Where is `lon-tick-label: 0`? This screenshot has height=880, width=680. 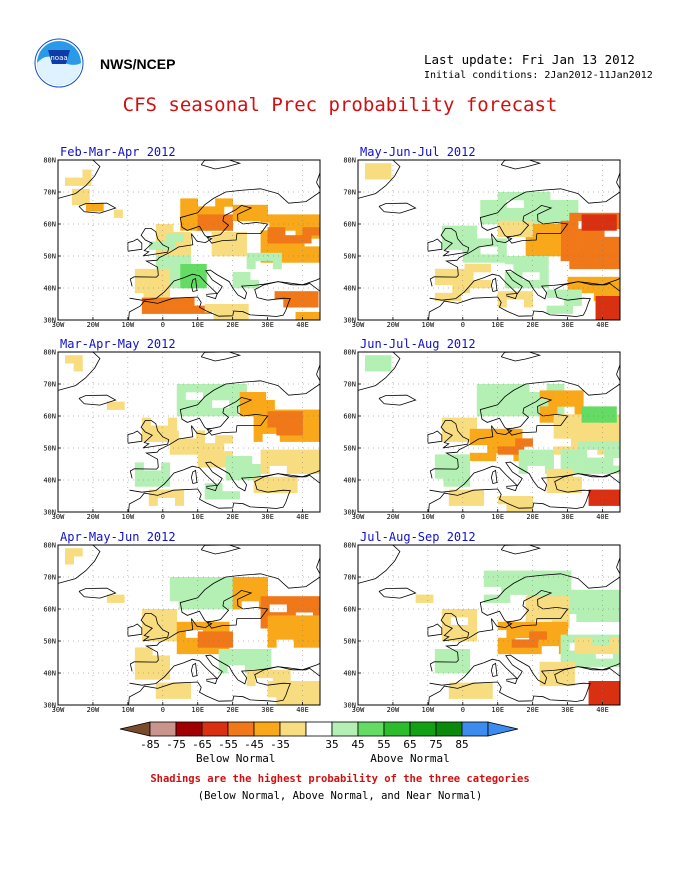
lon-tick-label: 0 is located at coordinates (163, 517).